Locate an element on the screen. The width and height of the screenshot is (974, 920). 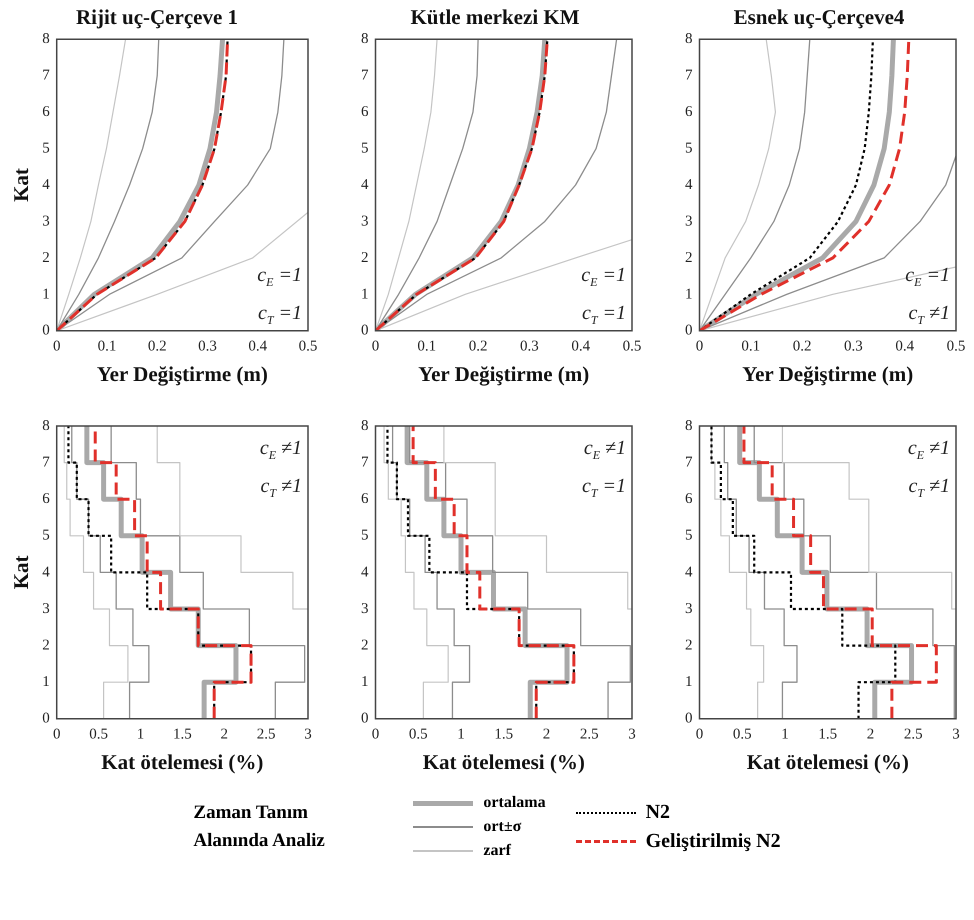
legend-label: zarf is located at coordinates (497, 851).